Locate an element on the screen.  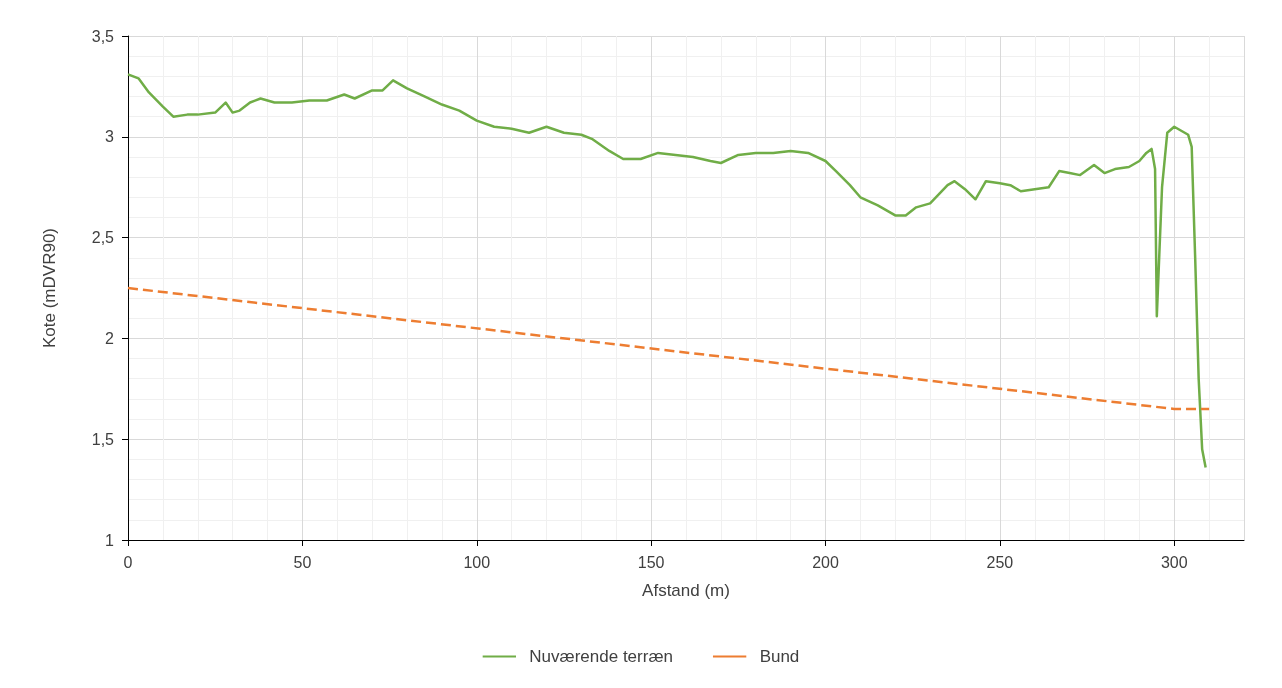
x-tick-label: 0 is located at coordinates (128, 562).